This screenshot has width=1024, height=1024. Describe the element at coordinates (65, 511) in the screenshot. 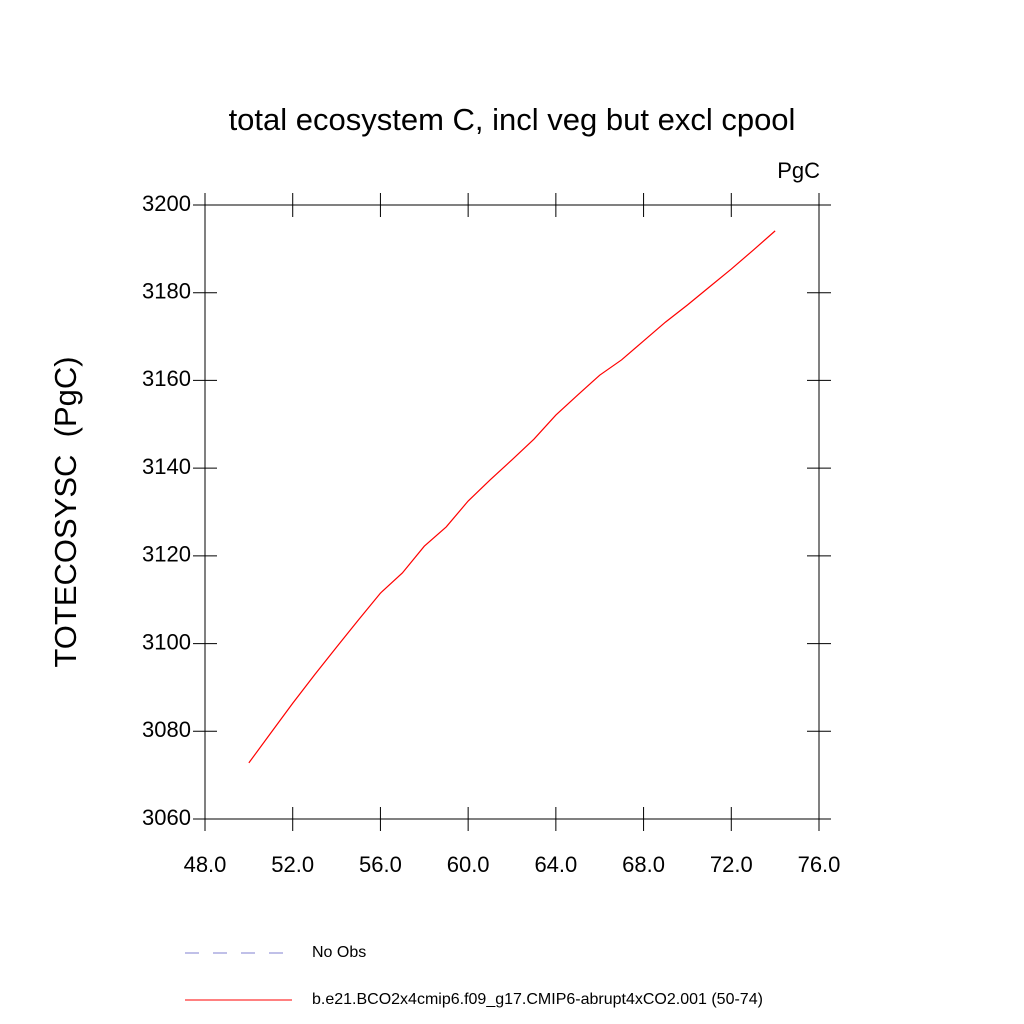

I see `y-axis-label: TOTECOSYSC (PgC)` at that location.